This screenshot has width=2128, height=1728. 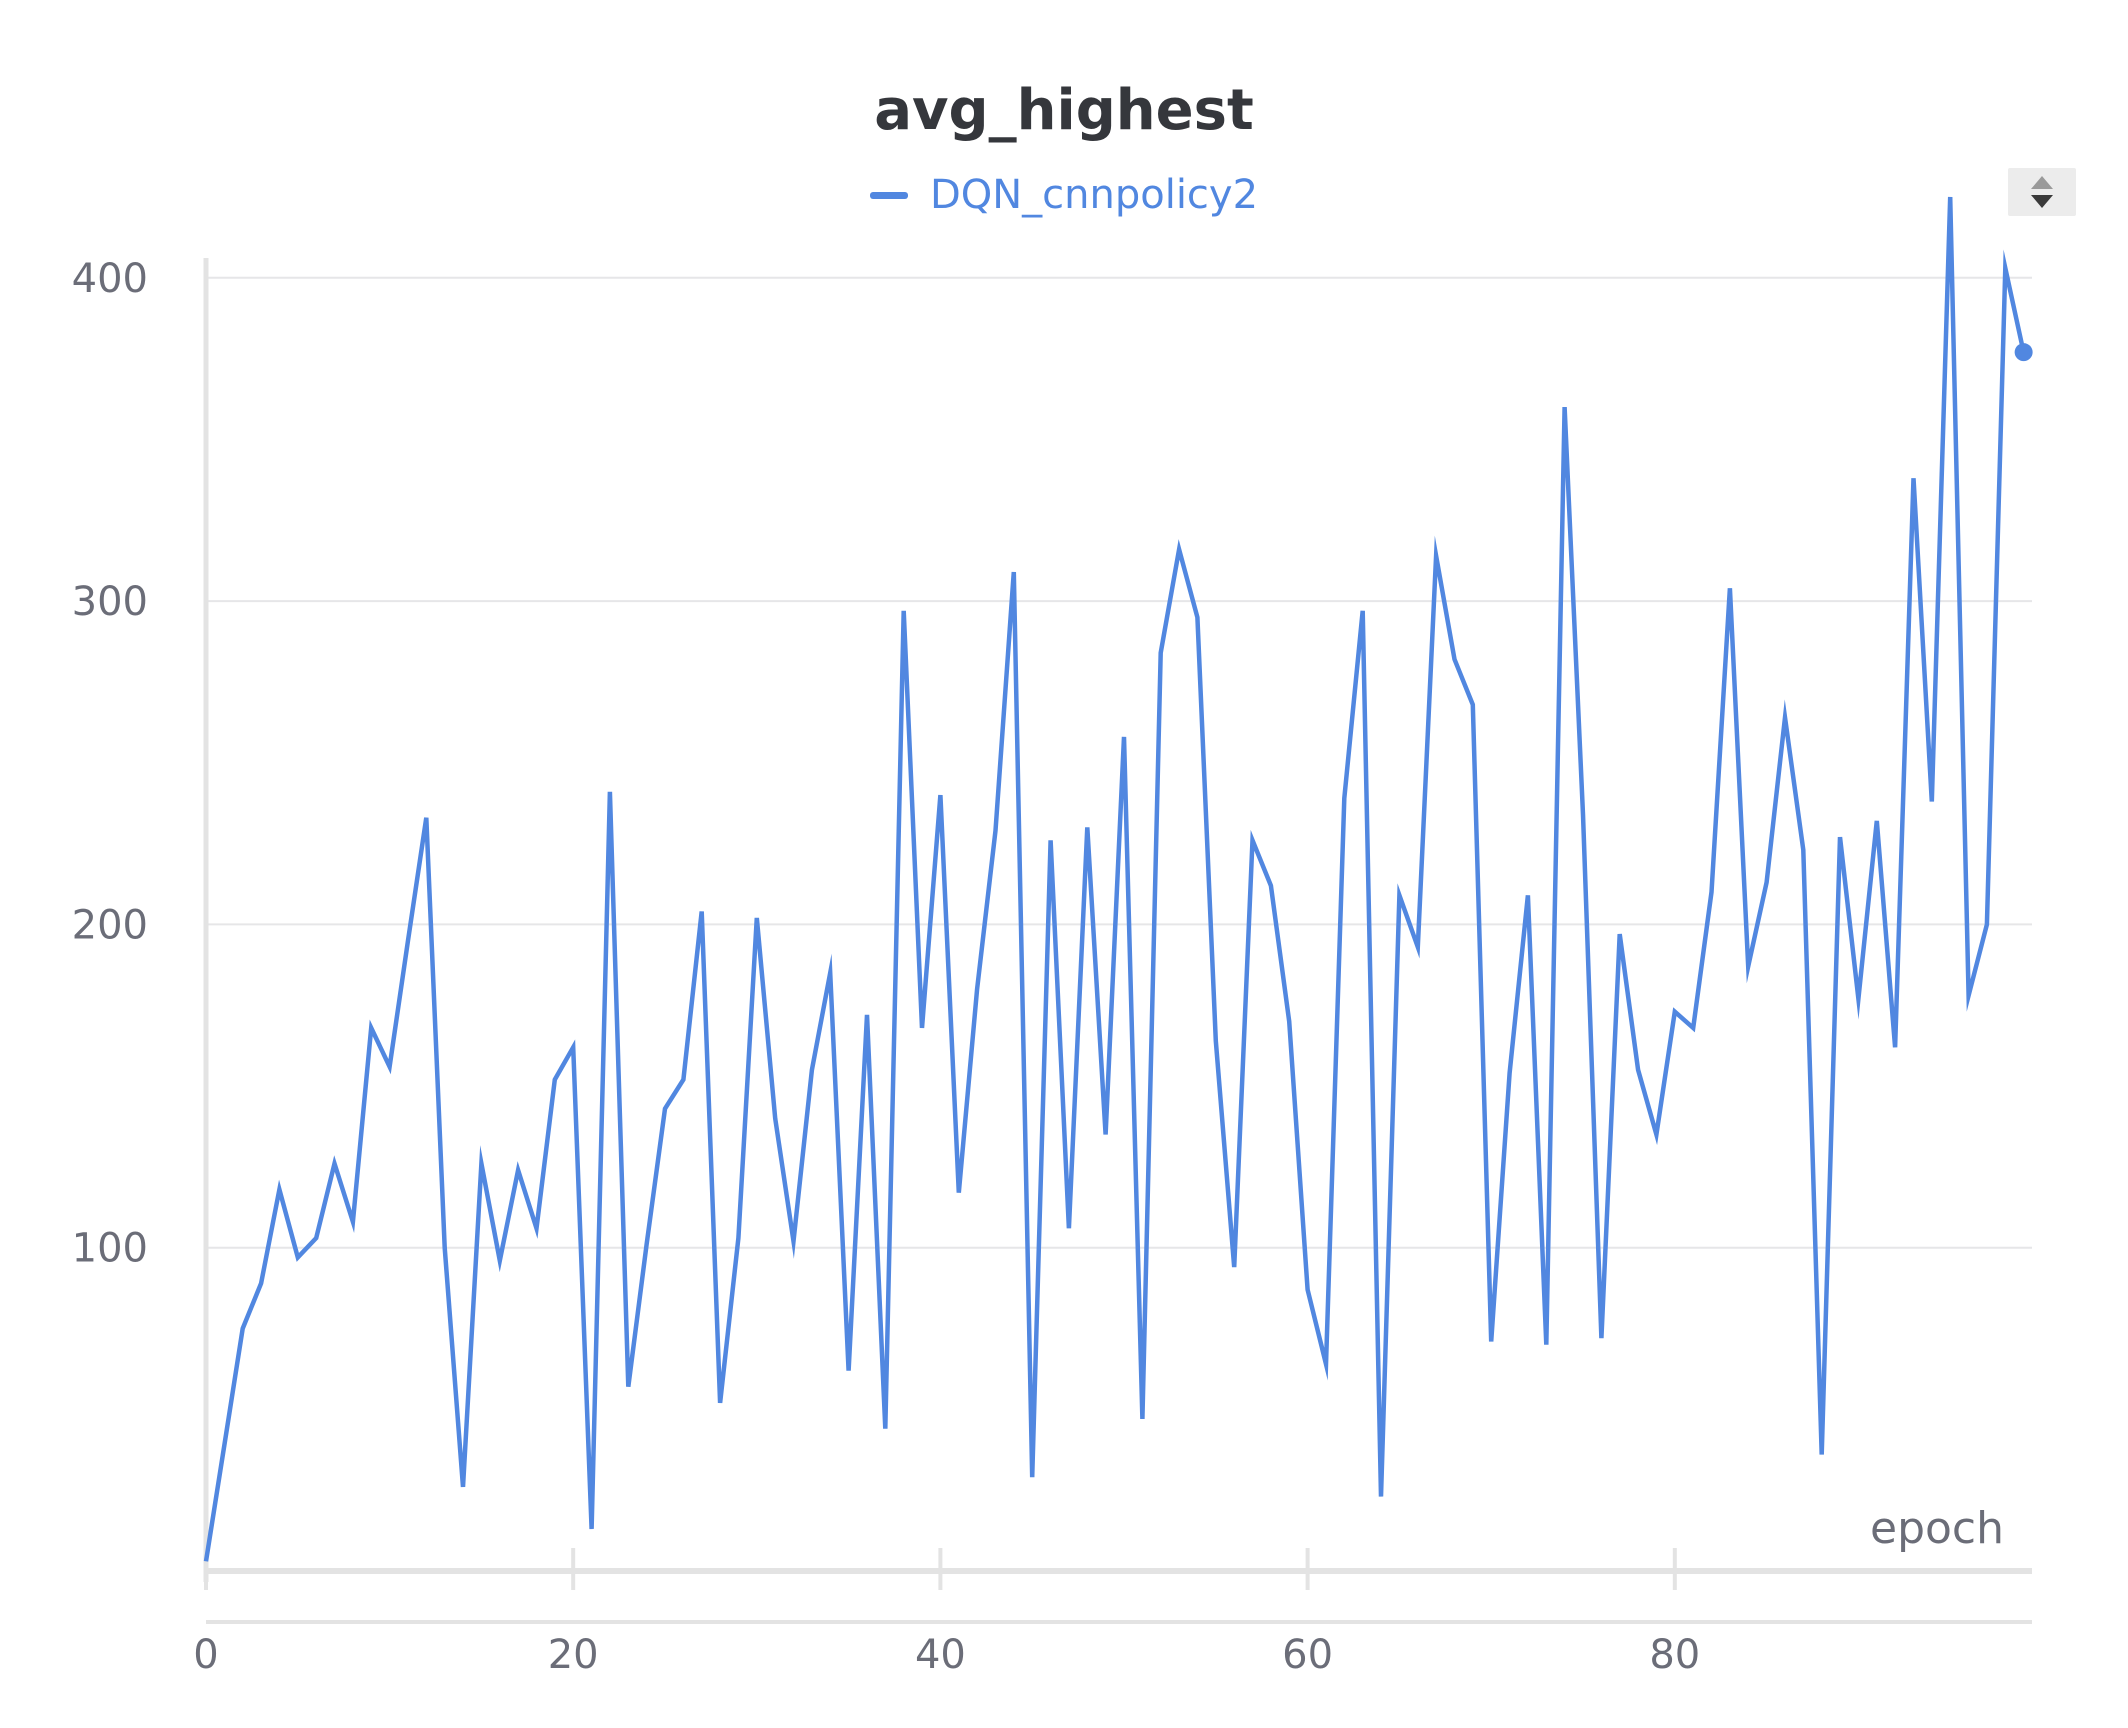 What do you see at coordinates (2042, 182) in the screenshot?
I see `chevron-up-icon` at bounding box center [2042, 182].